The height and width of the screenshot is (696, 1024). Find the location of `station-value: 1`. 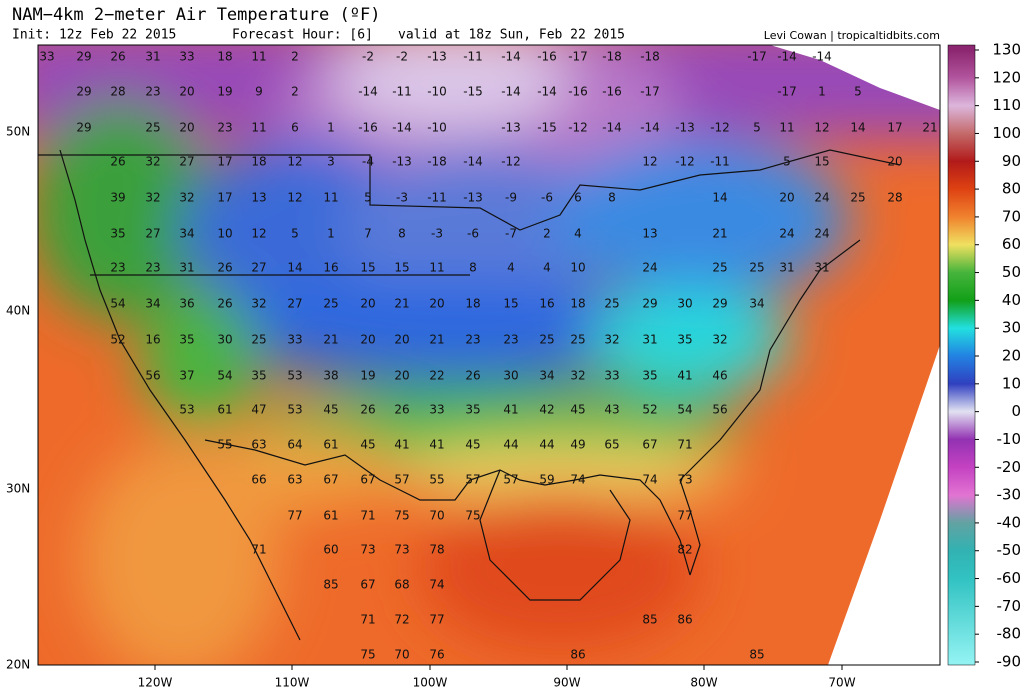

station-value: 1 is located at coordinates (822, 92).